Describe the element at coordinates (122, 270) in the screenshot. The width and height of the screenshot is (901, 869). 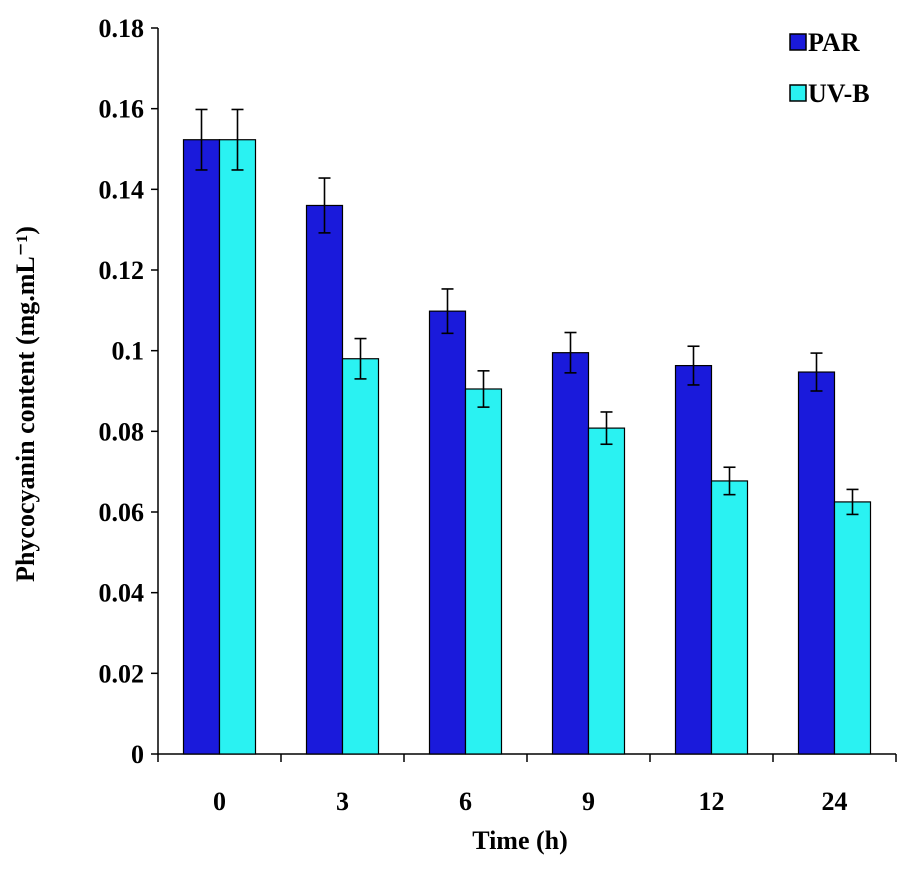
I see `y-tick-label: 0.12` at that location.